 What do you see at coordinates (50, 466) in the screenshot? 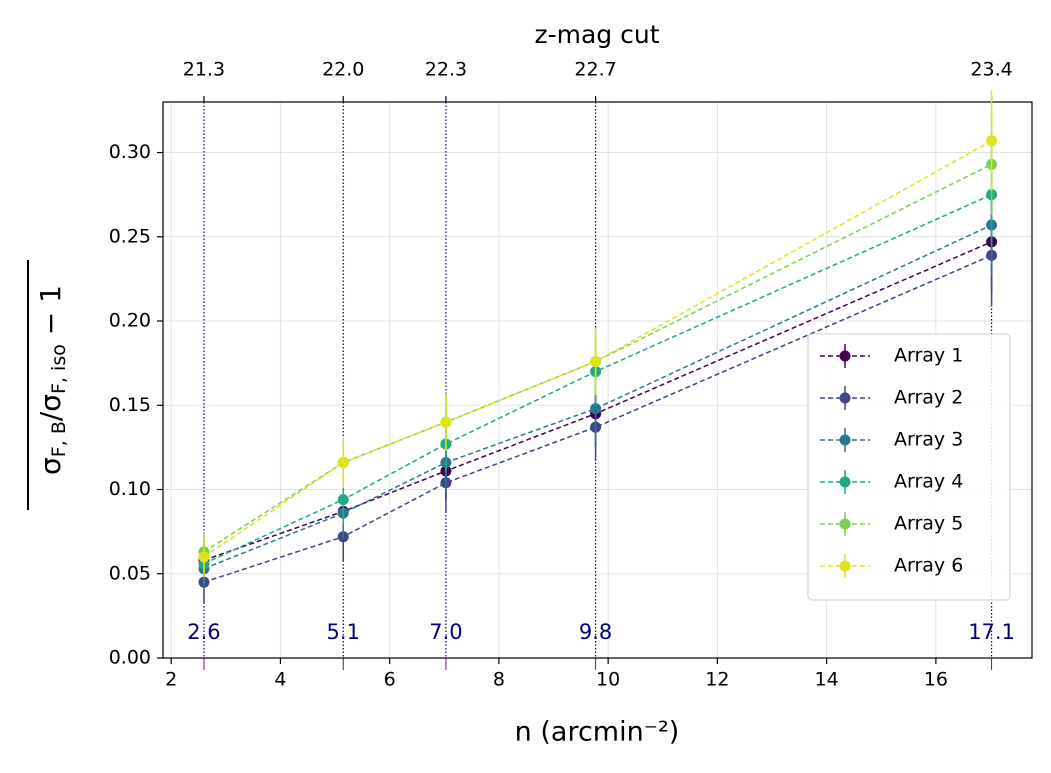
I see `y-label-part: σ` at bounding box center [50, 466].